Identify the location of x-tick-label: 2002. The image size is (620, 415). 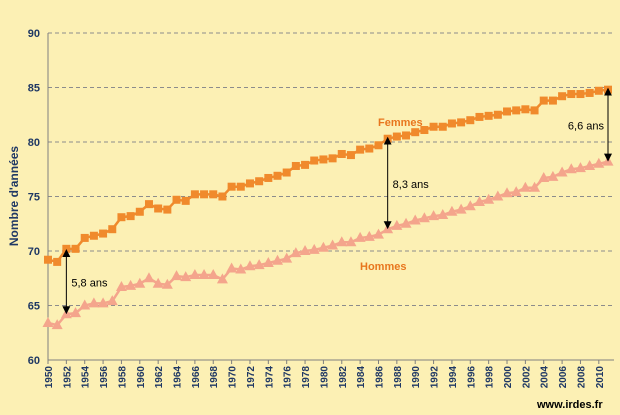
(526, 377).